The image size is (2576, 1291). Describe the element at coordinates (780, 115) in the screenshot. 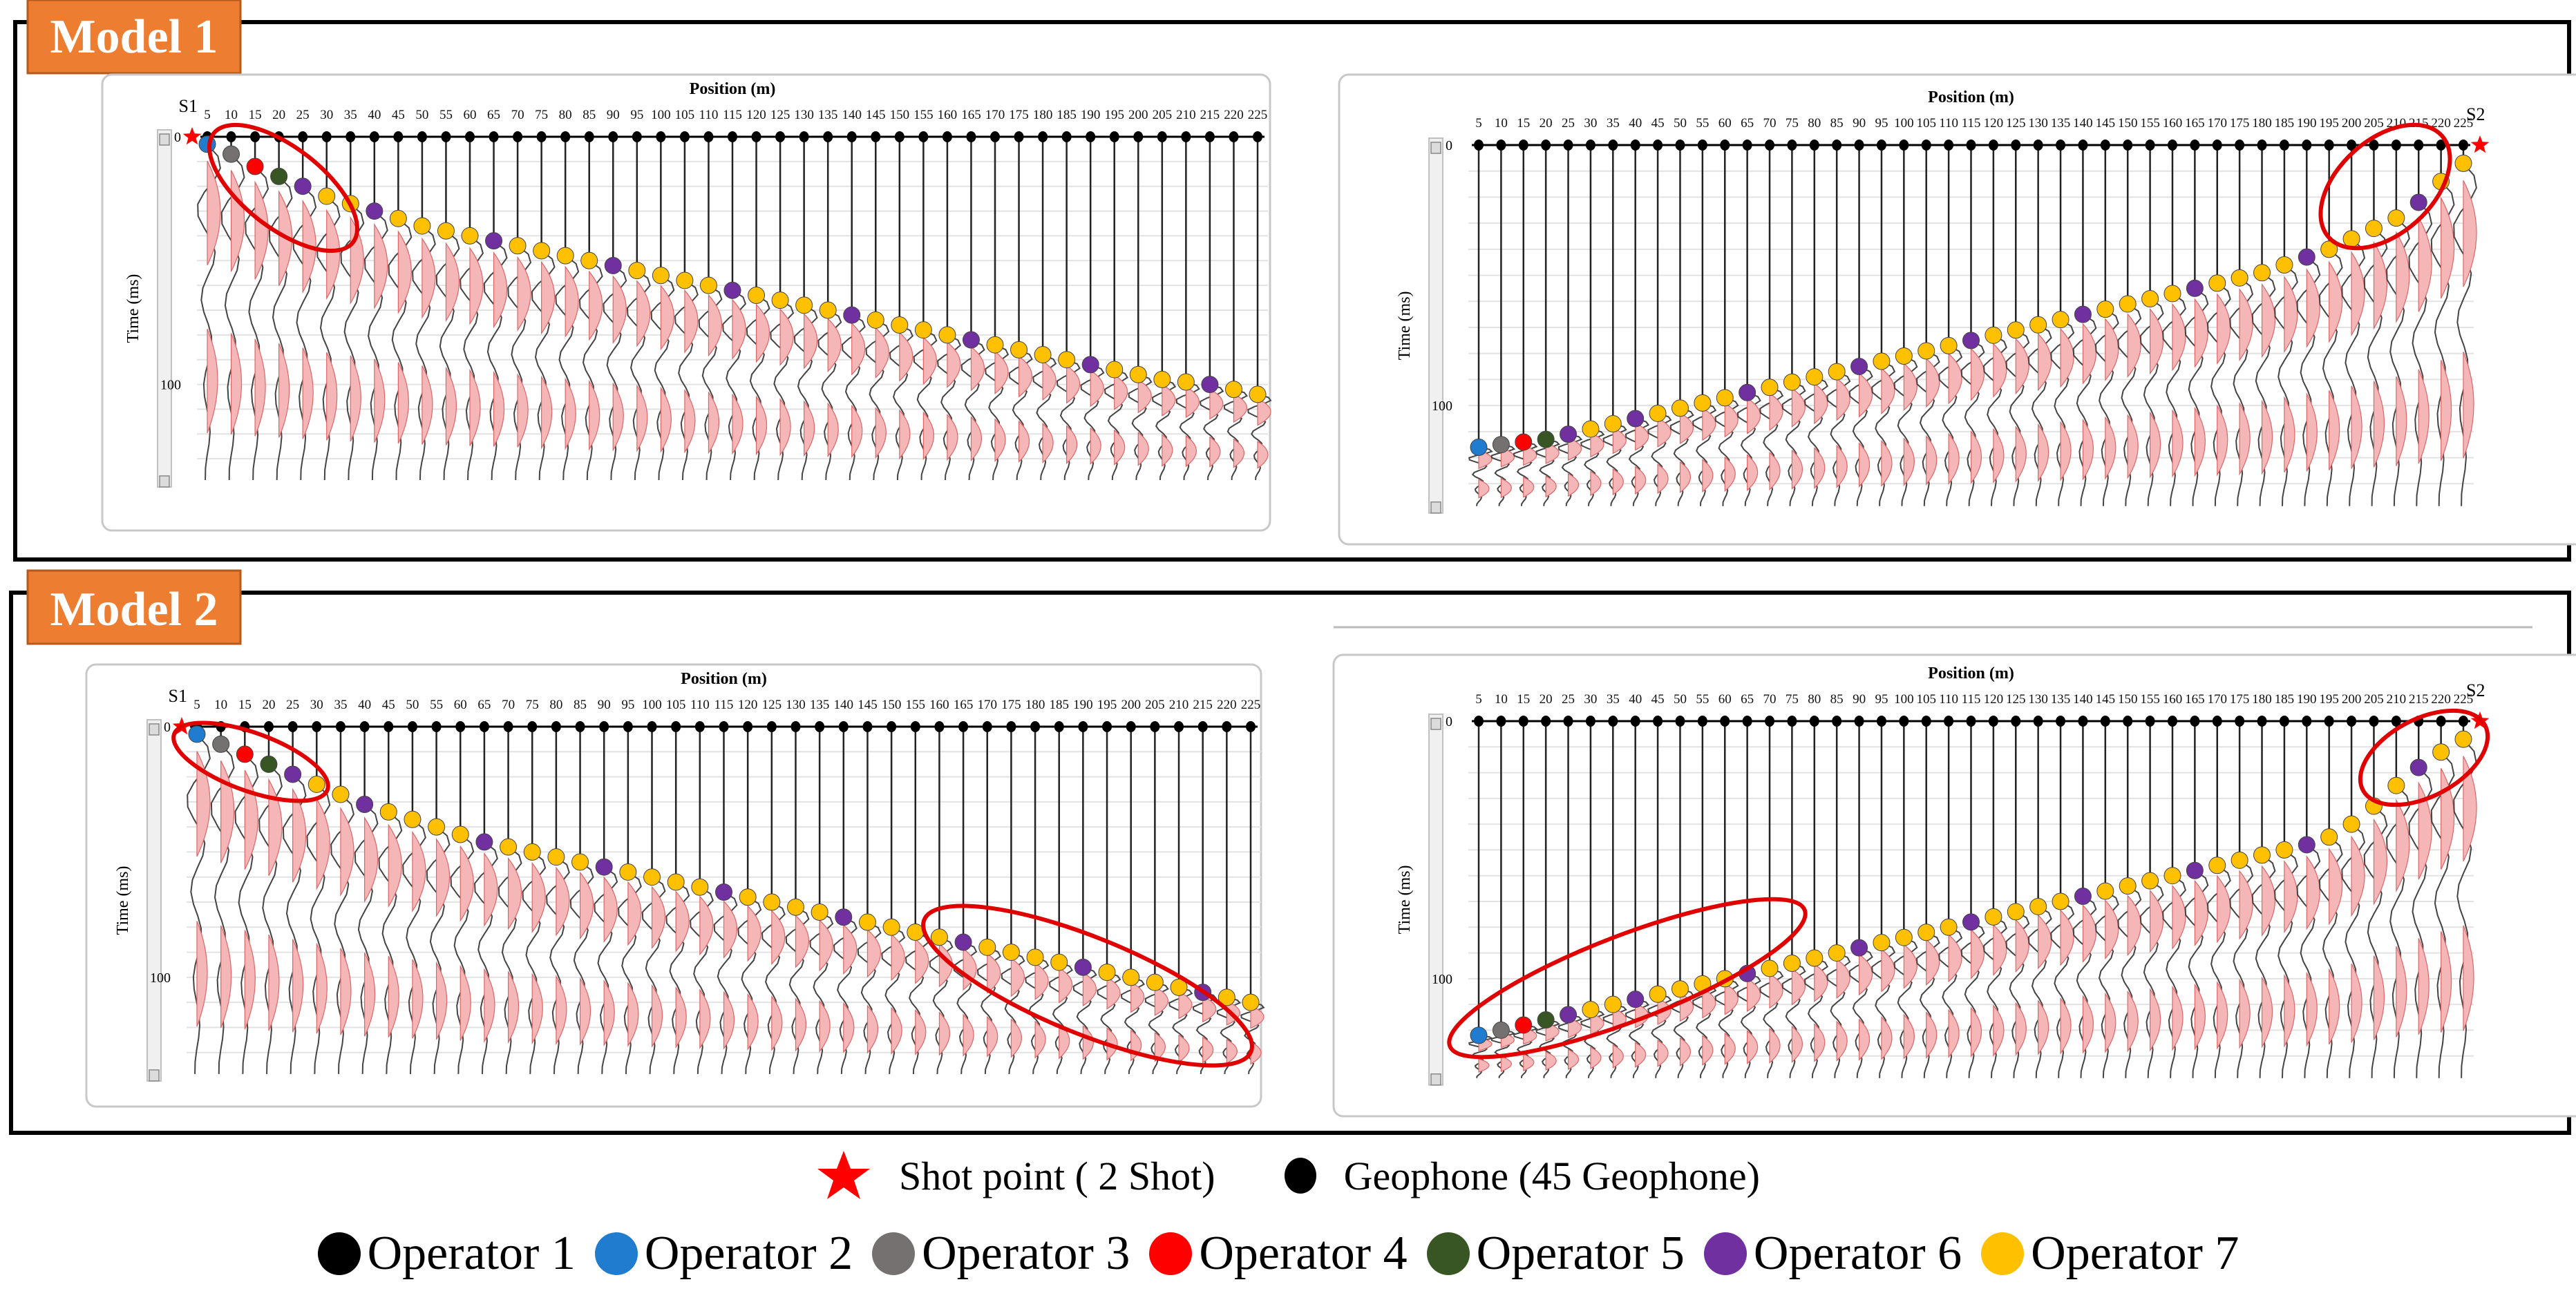

I see `x-tick-label: 125` at that location.